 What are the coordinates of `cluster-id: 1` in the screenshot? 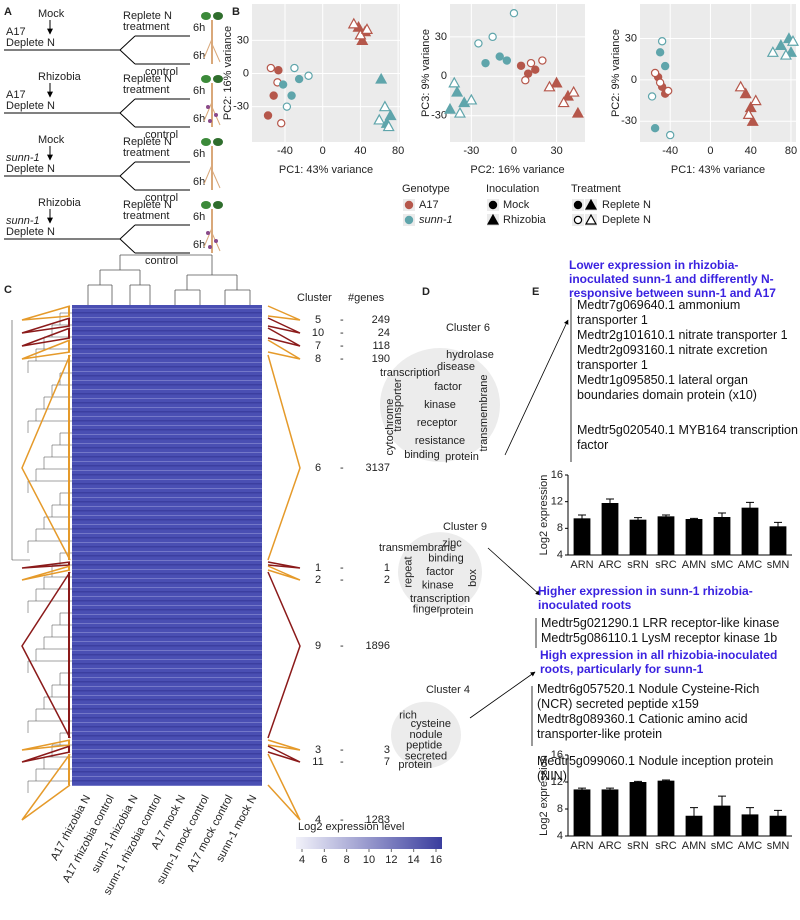 It's located at (318, 568).